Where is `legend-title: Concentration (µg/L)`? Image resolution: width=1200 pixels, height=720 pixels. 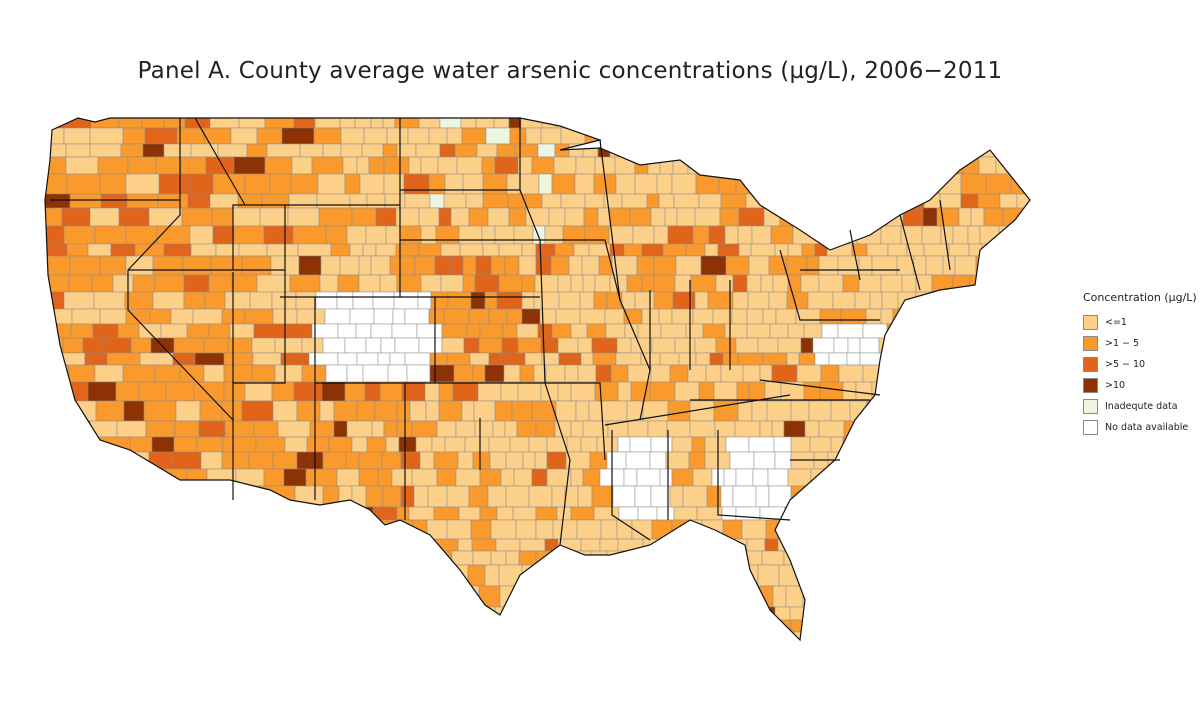
legend-title: Concentration (µg/L) is located at coordinates (1140, 297).